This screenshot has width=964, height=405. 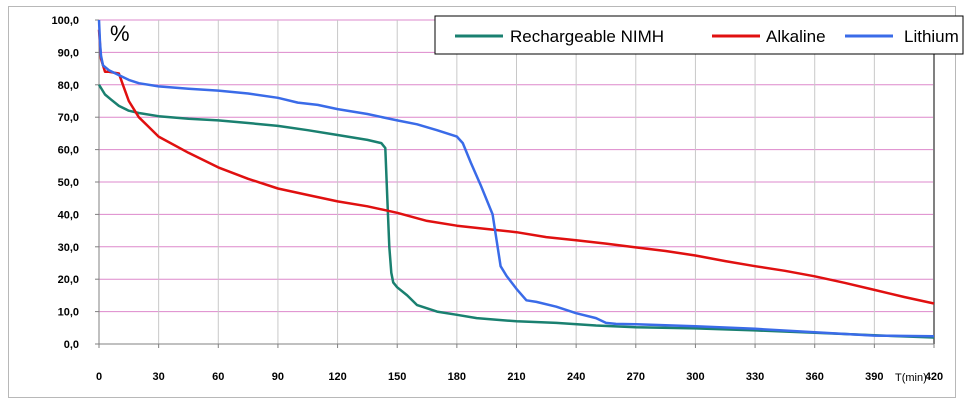 What do you see at coordinates (934, 377) in the screenshot?
I see `x-tick-label: 420` at bounding box center [934, 377].